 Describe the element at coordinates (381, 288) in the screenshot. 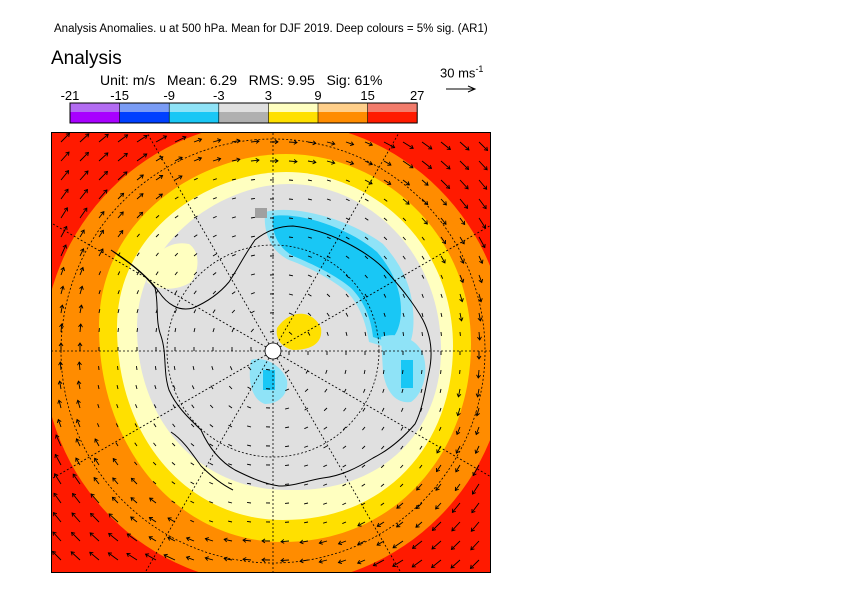

I see `meridian-line` at that location.